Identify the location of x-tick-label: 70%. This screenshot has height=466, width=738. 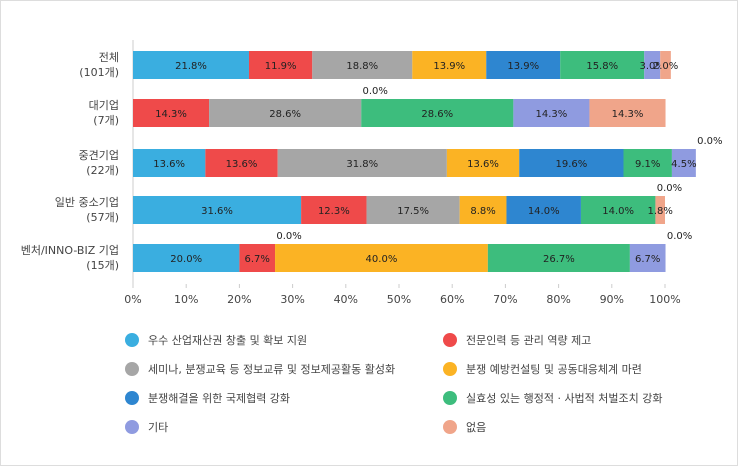
(505, 299).